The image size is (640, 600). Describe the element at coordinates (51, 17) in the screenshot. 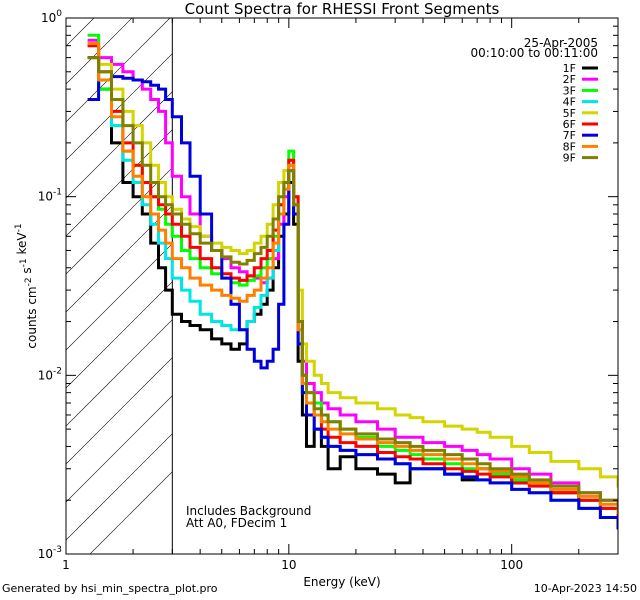

I see `y-tick-label: 10⁰` at that location.